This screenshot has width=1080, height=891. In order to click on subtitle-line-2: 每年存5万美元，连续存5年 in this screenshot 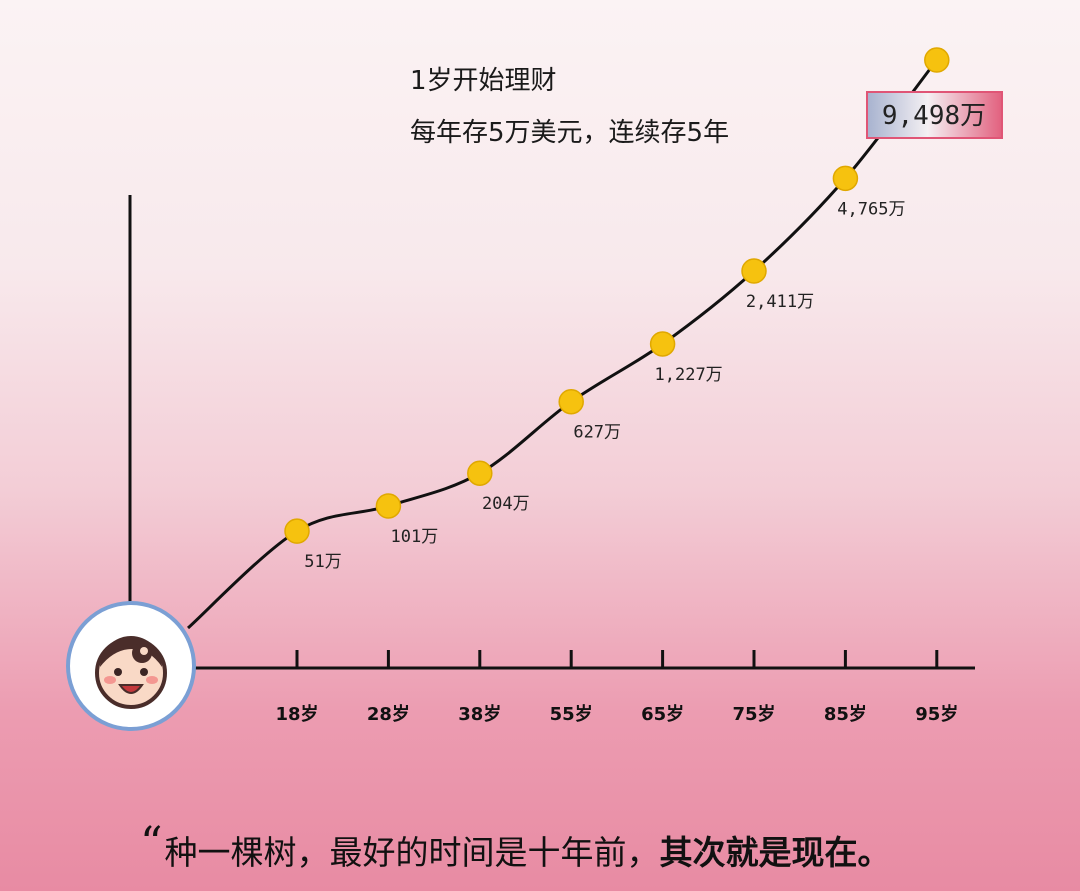, I will do `click(570, 133)`.